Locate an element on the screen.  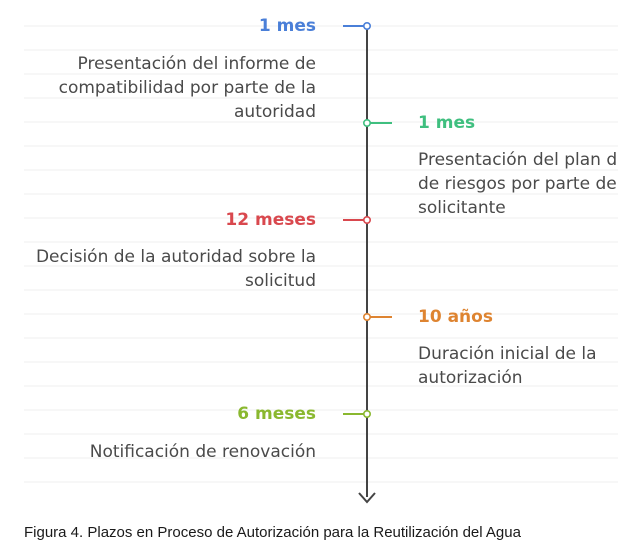
event-duration-label: 10 años is located at coordinates (455, 317).